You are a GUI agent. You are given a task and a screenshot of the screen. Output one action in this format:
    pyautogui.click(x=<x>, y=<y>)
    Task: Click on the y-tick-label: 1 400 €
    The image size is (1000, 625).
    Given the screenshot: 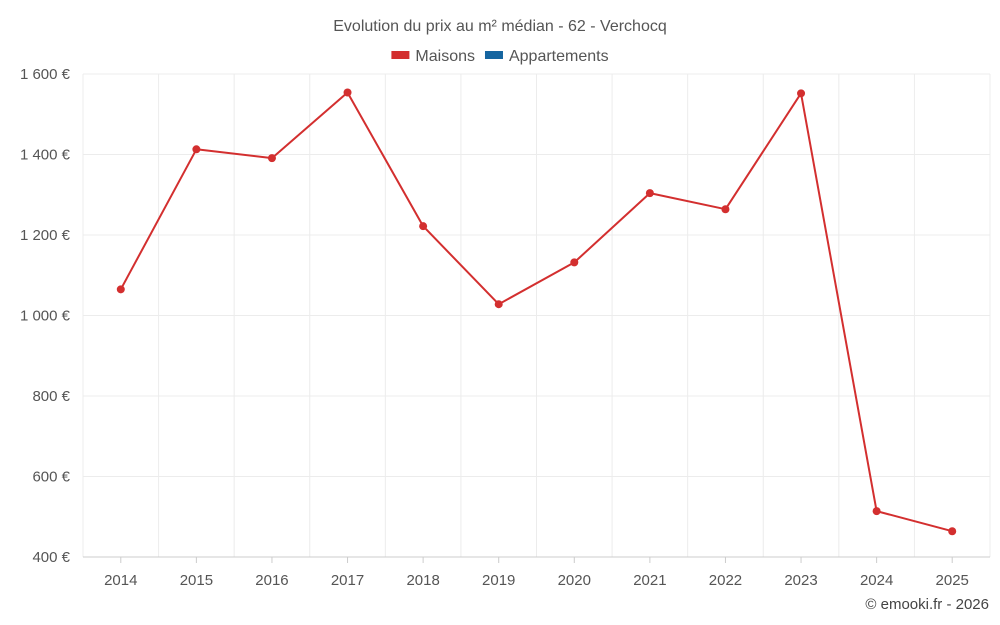 What is the action you would take?
    pyautogui.click(x=45, y=155)
    